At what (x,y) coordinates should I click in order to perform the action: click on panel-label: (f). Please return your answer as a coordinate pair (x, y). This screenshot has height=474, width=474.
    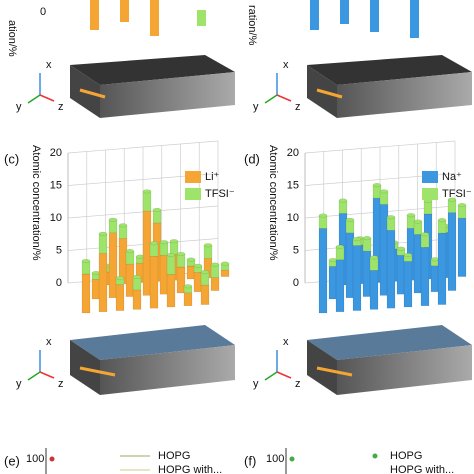
    Looking at the image, I should click on (250, 460).